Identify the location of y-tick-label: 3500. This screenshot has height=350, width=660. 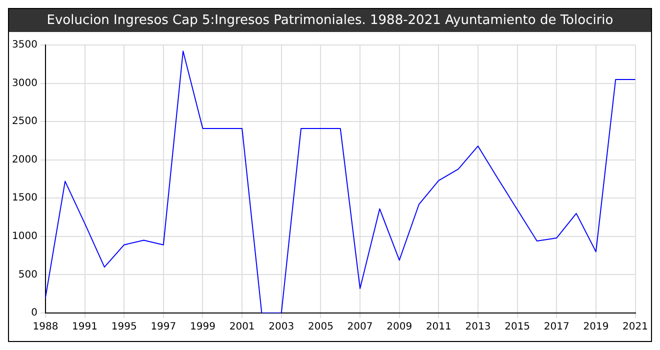
(25, 45).